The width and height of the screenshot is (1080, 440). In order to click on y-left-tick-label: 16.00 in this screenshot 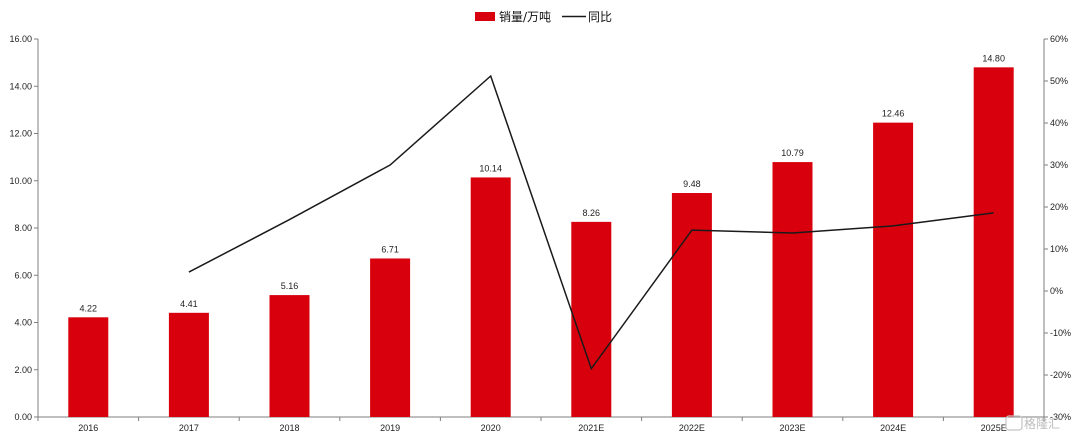, I will do `click(20, 39)`.